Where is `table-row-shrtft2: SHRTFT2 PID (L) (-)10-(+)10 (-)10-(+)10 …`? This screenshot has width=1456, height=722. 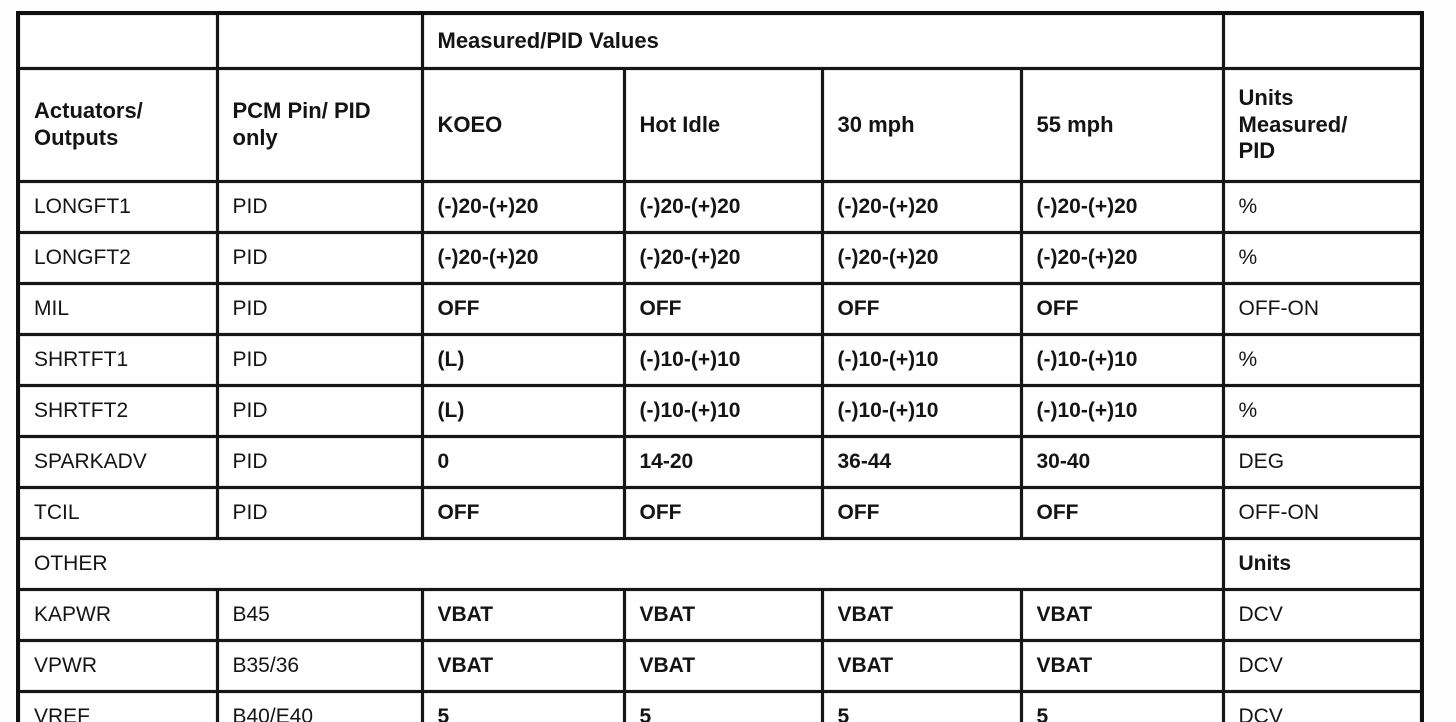
table-row-shrtft2: SHRTFT2 PID (L) (-)10-(+)10 (-)10-(+)10 … is located at coordinates (720, 411).